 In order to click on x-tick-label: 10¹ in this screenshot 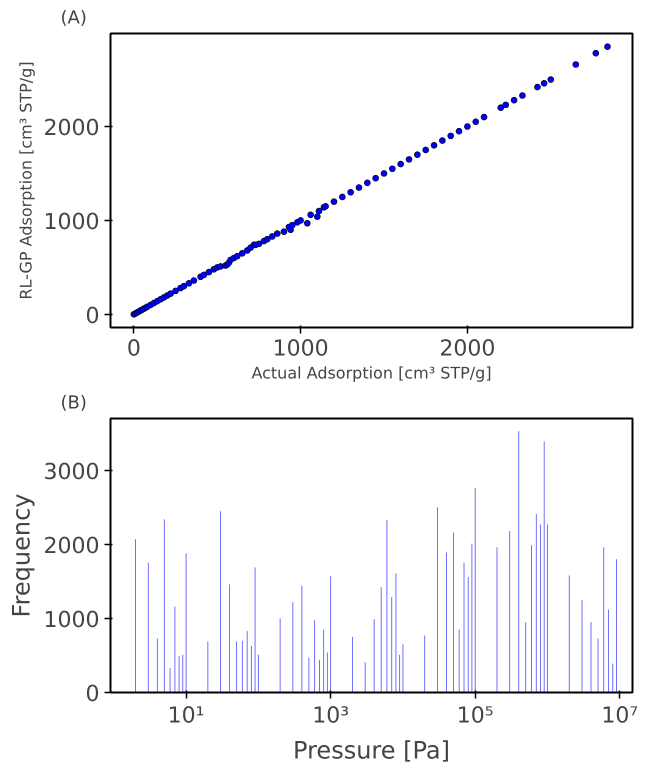, I will do `click(186, 716)`.